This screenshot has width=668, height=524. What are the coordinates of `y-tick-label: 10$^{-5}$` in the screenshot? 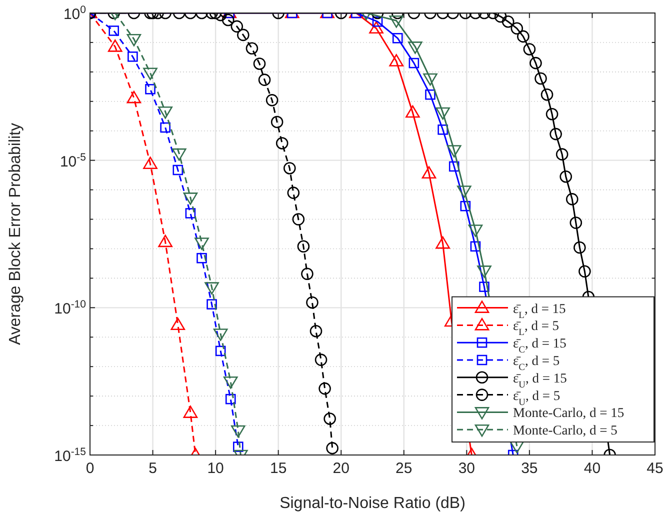 It's located at (73, 160).